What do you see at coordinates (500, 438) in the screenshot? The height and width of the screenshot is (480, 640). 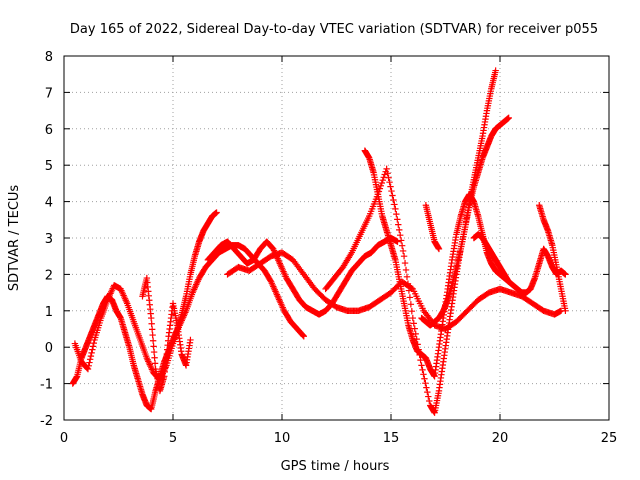 I see `x-tick-label: 20` at bounding box center [500, 438].